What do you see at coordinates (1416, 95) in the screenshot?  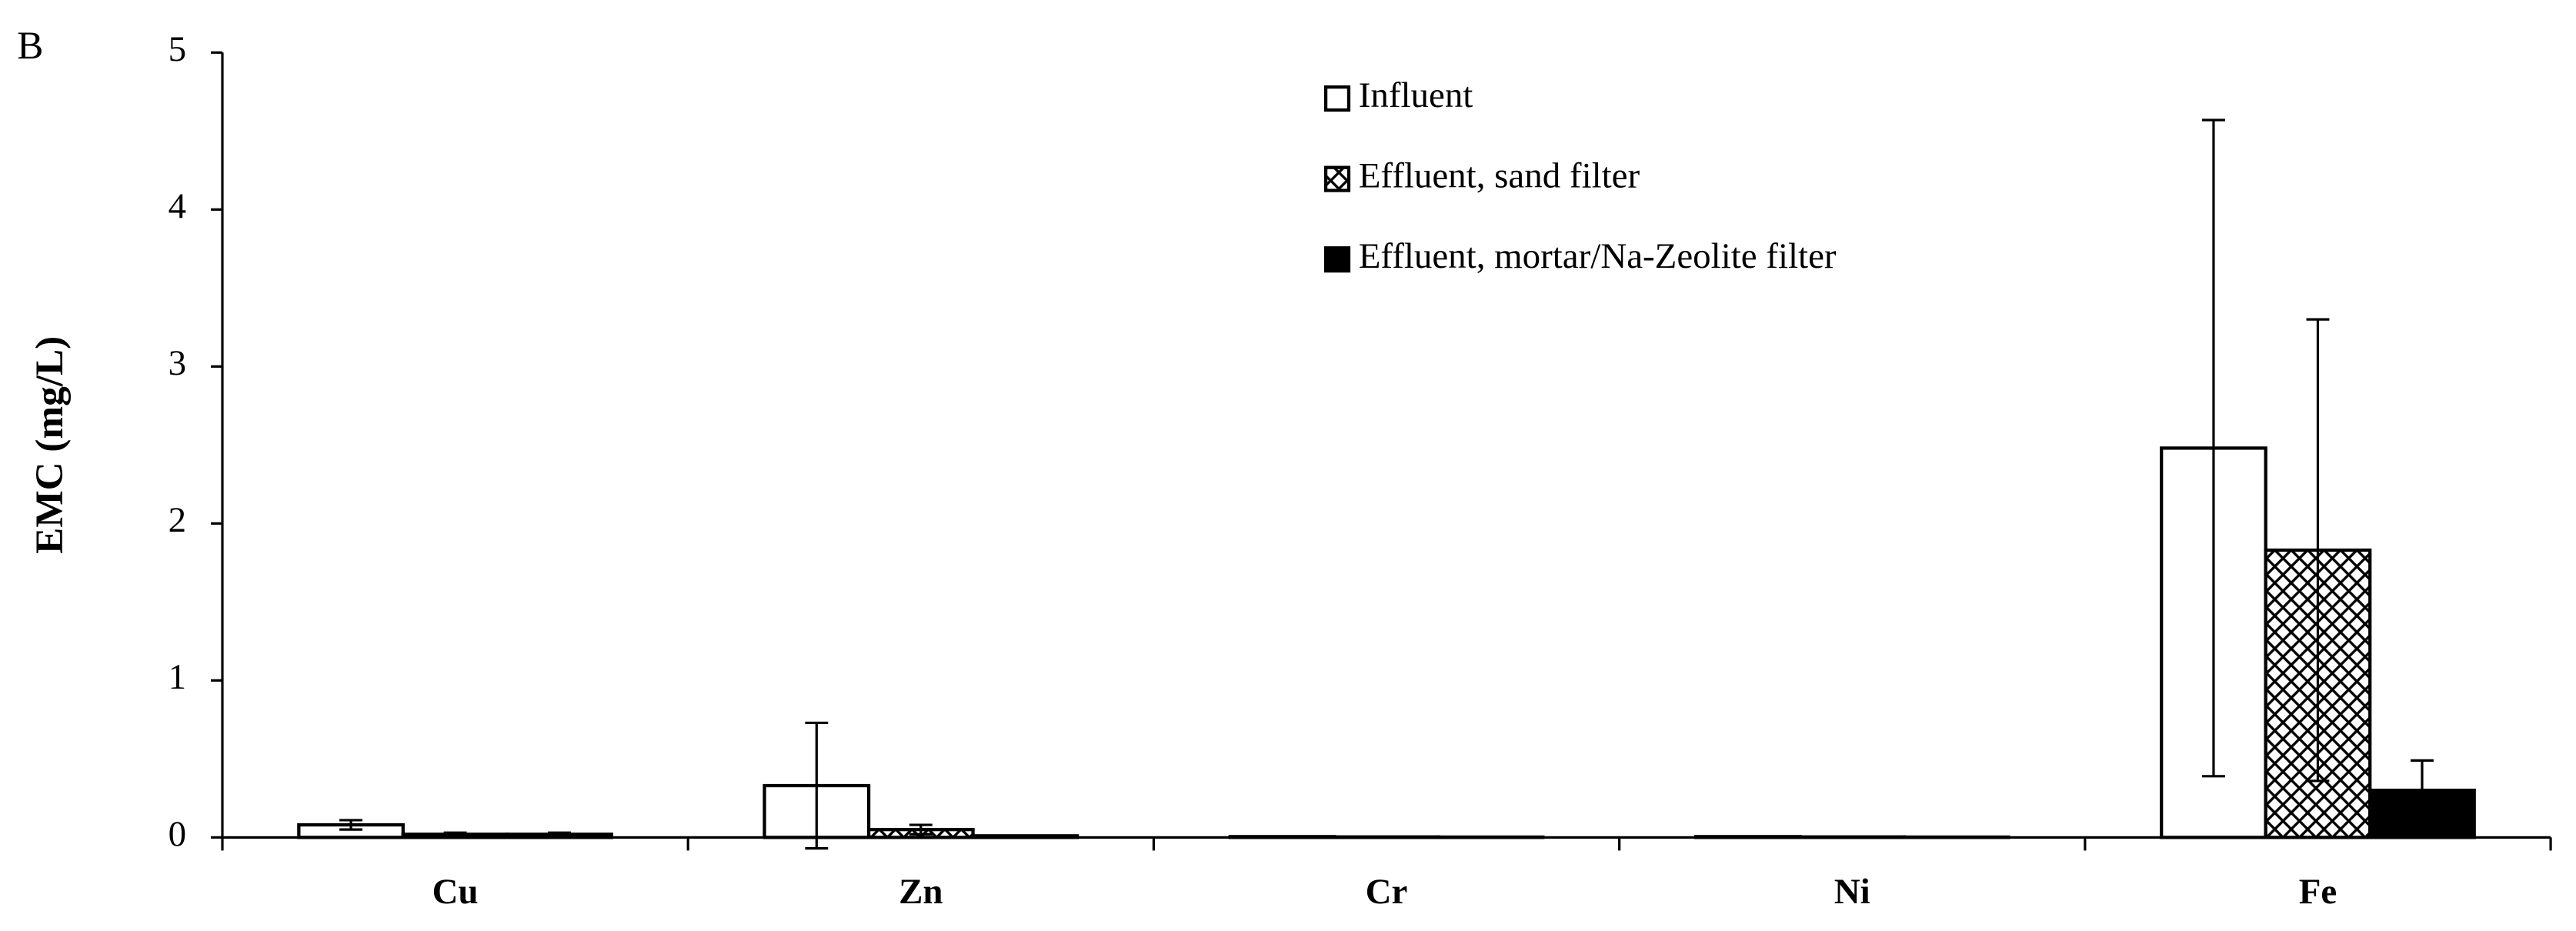 I see `legend-label: Influent` at bounding box center [1416, 95].